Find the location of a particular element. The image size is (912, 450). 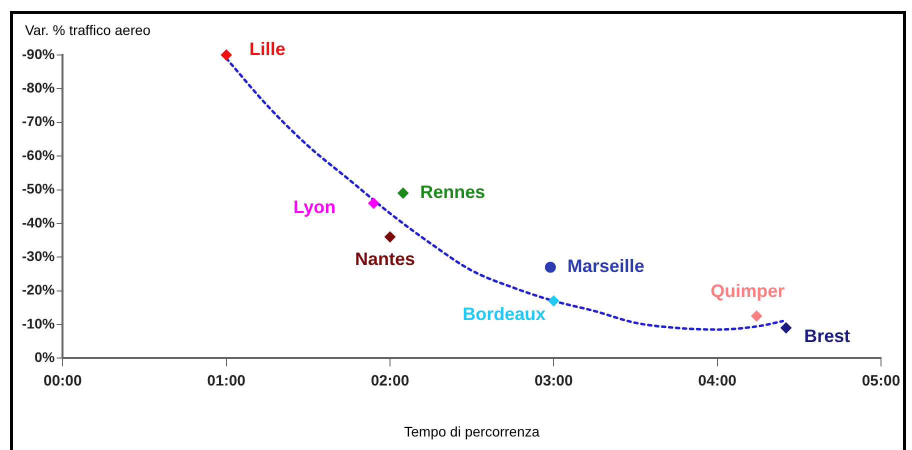

x-tick-label: 00:00 is located at coordinates (62, 381).